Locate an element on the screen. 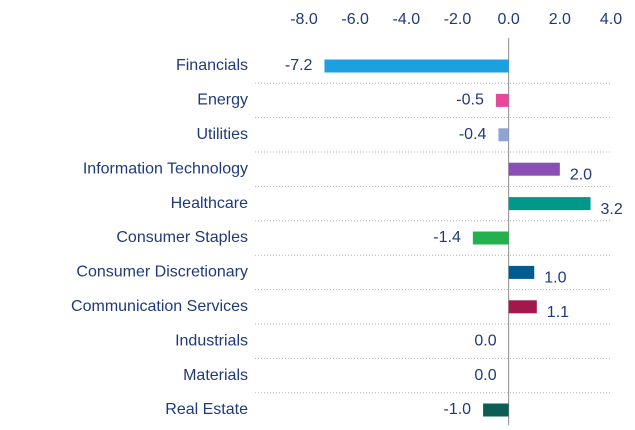 This screenshot has height=430, width=635. category-label: Materials is located at coordinates (215, 375).